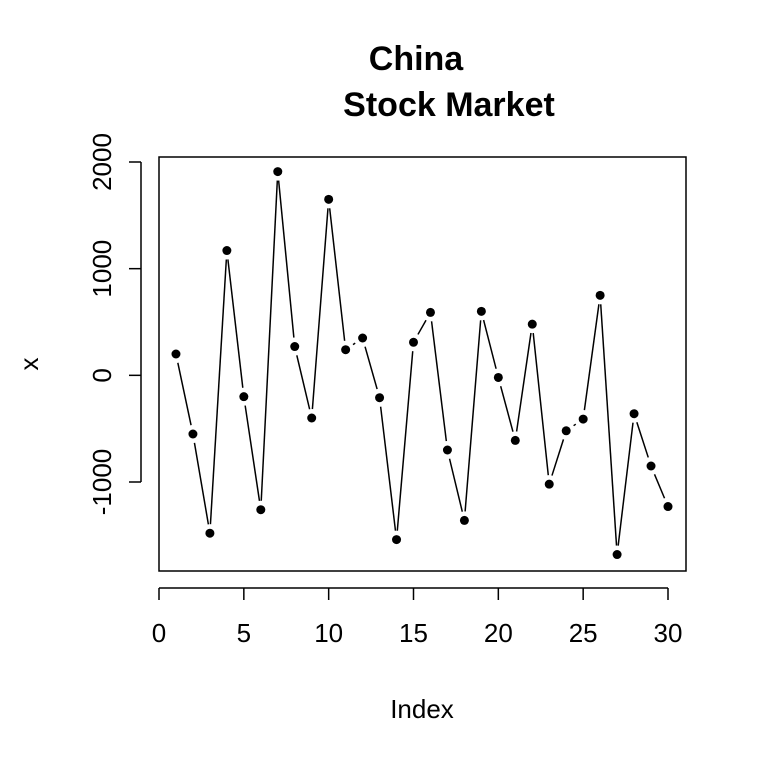  Describe the element at coordinates (102, 375) in the screenshot. I see `y-tick-label: 0` at that location.